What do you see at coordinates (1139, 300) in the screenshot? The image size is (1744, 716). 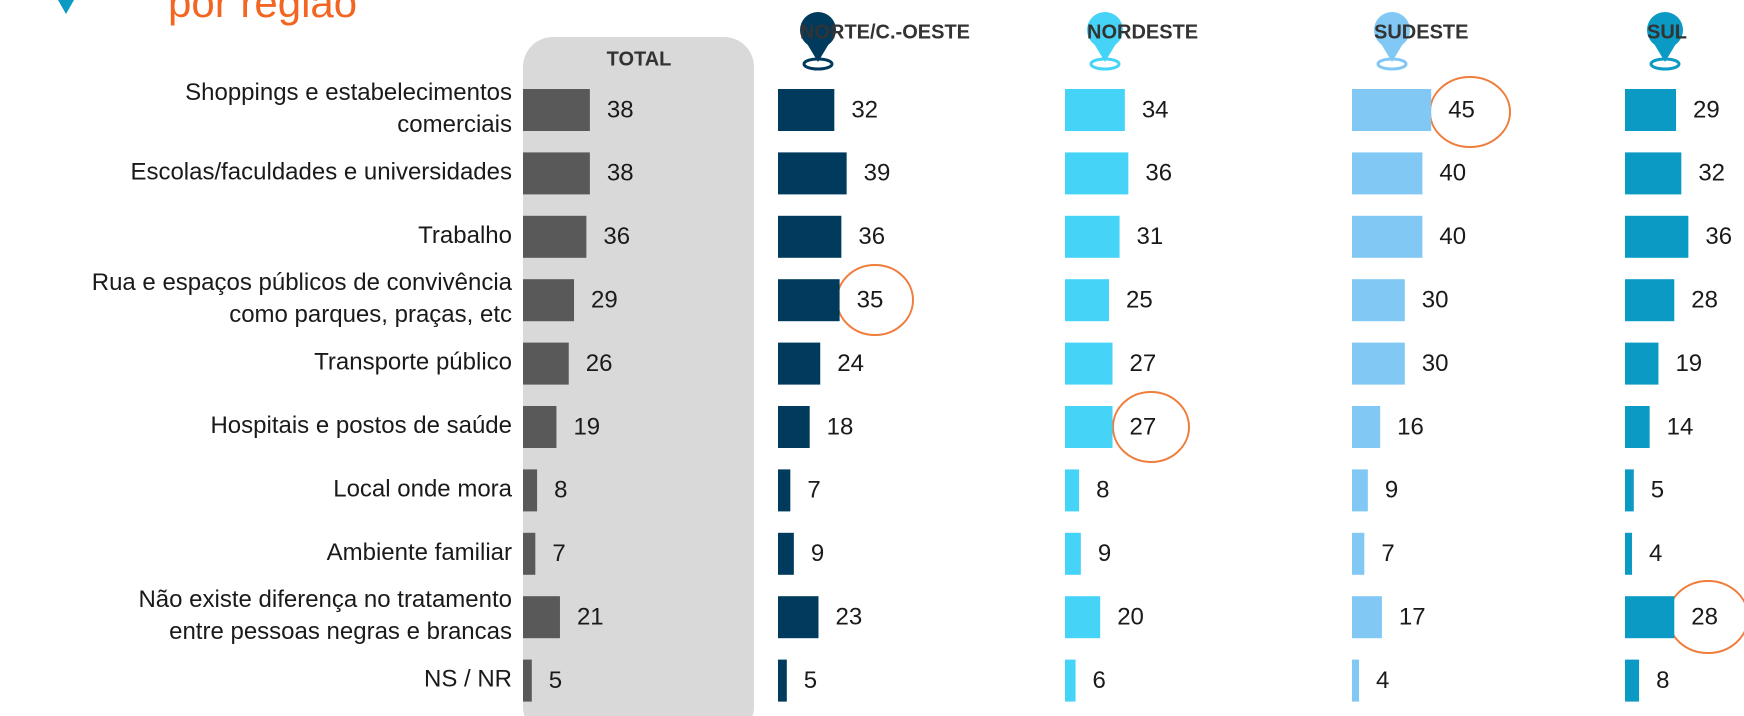 I see `value-label: 25` at bounding box center [1139, 300].